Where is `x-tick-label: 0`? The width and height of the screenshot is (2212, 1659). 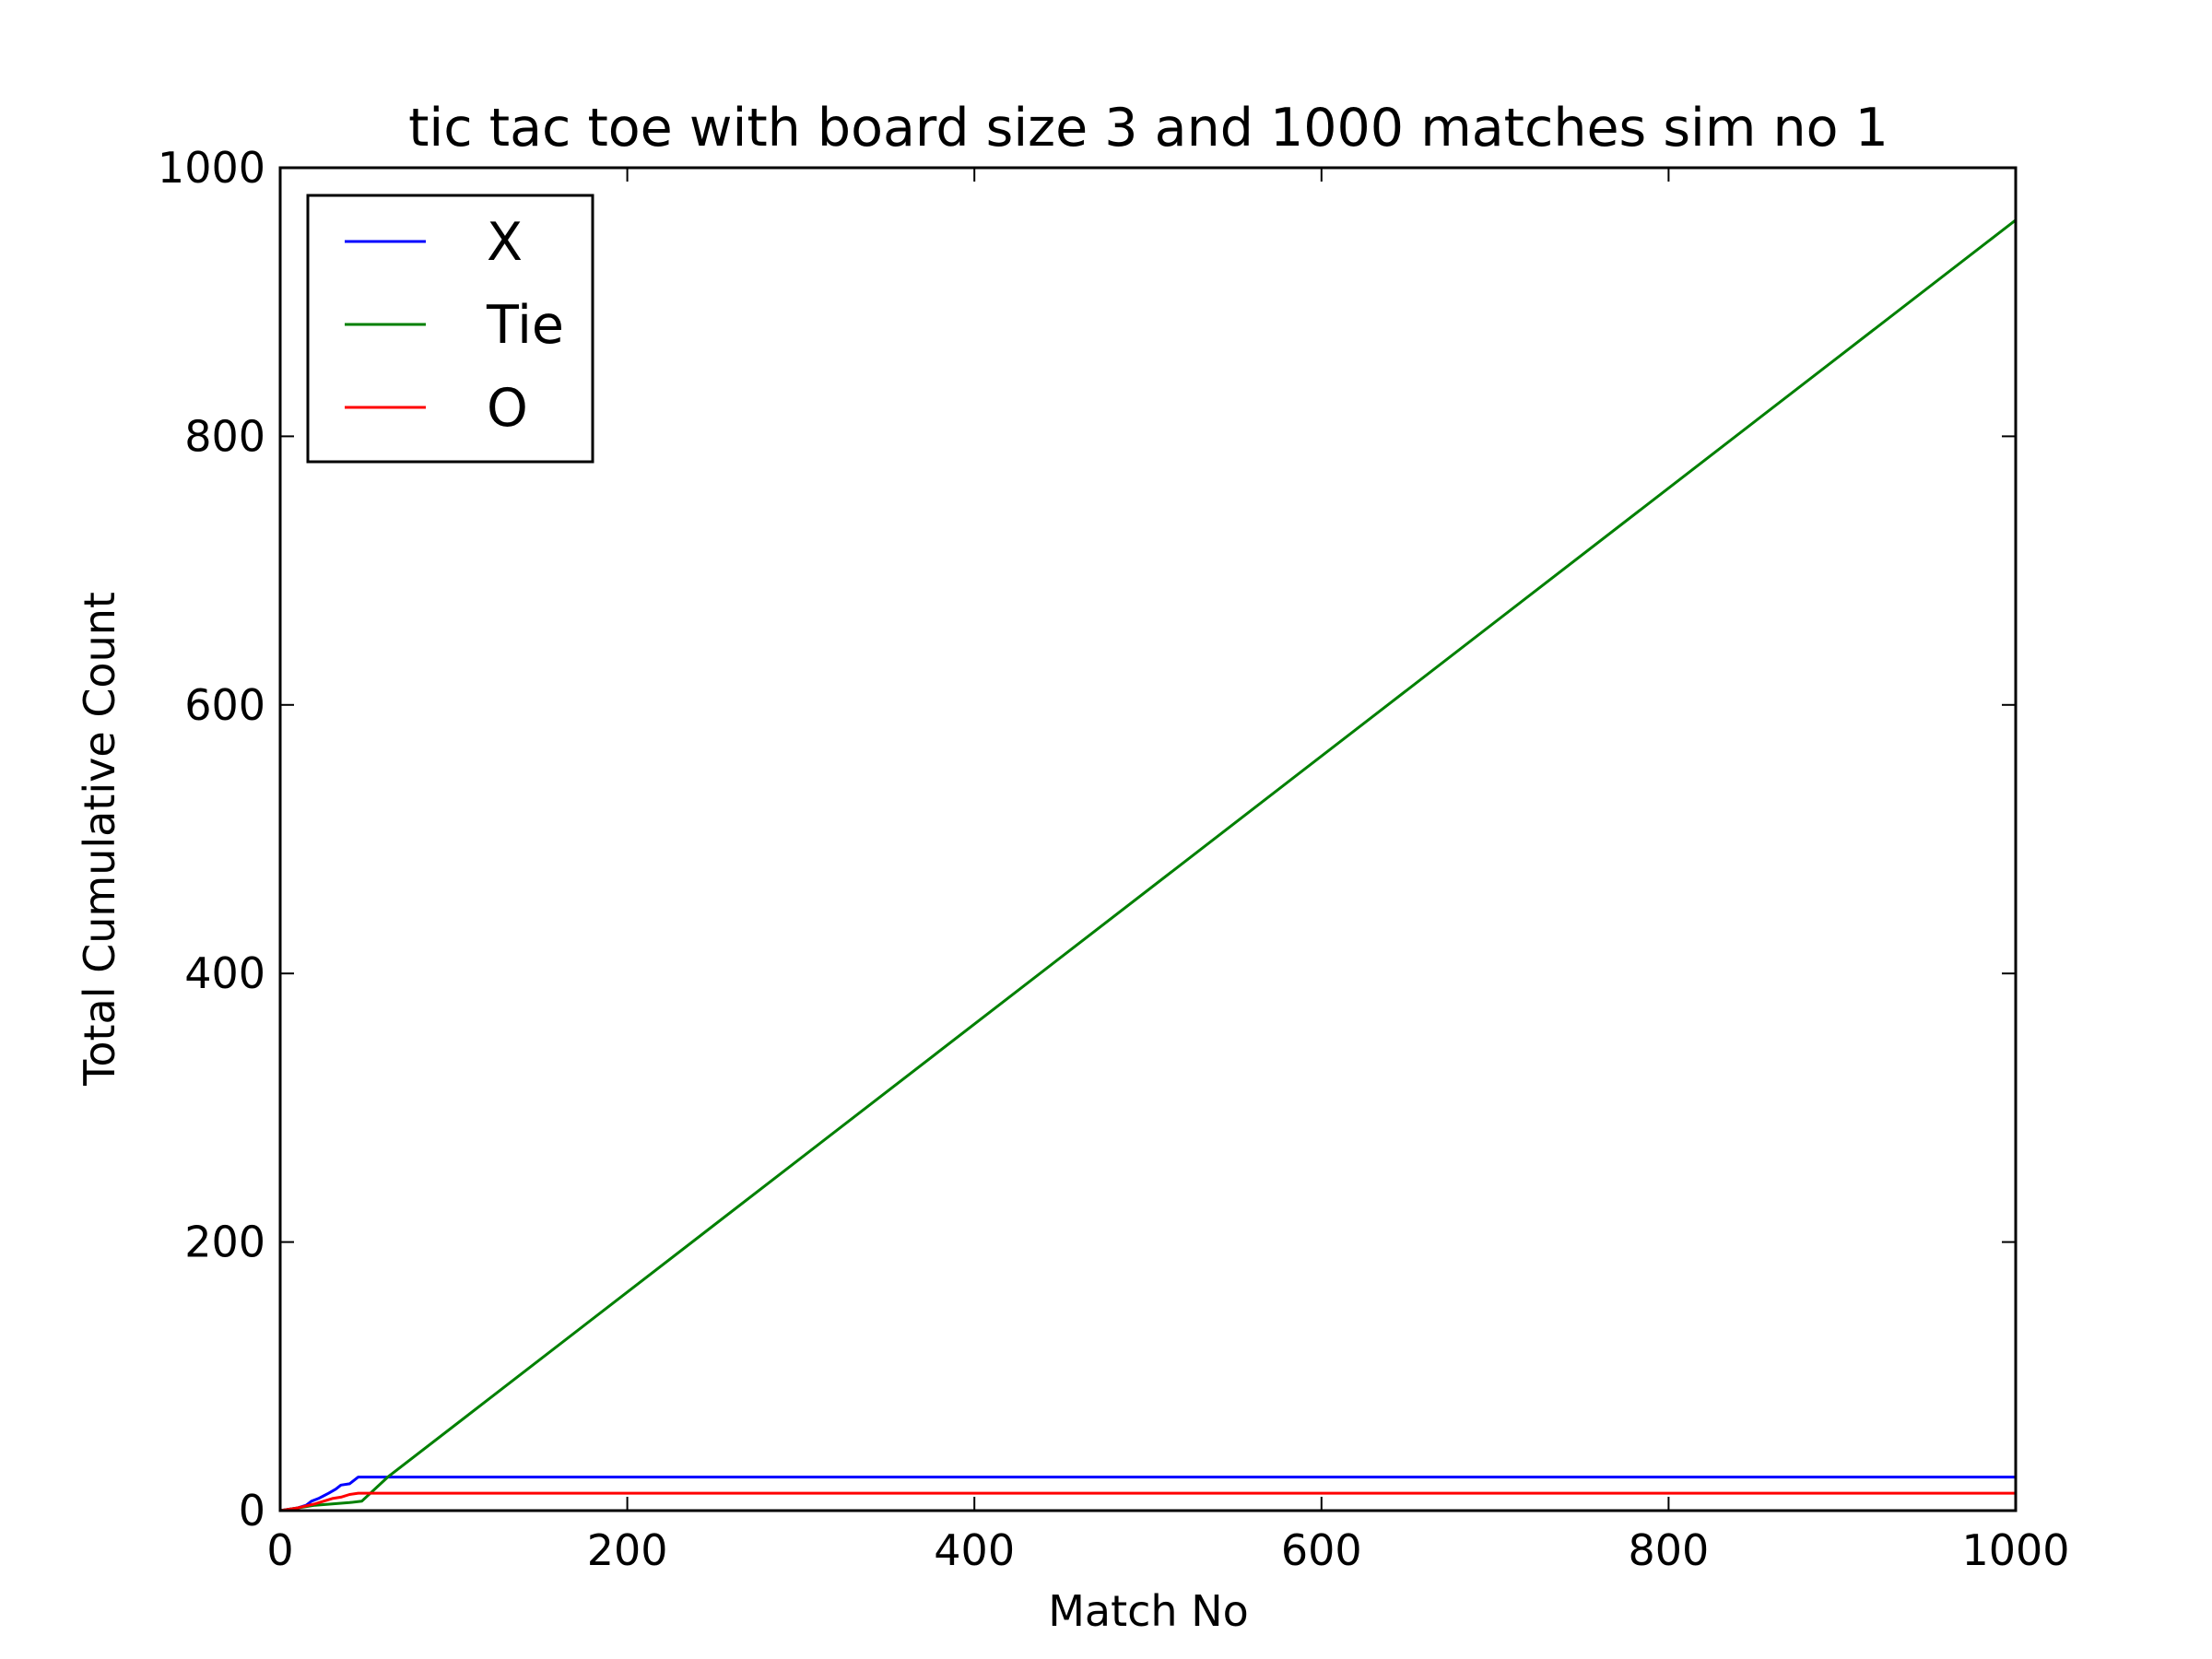
x-tick-label: 0 is located at coordinates (279, 1550).